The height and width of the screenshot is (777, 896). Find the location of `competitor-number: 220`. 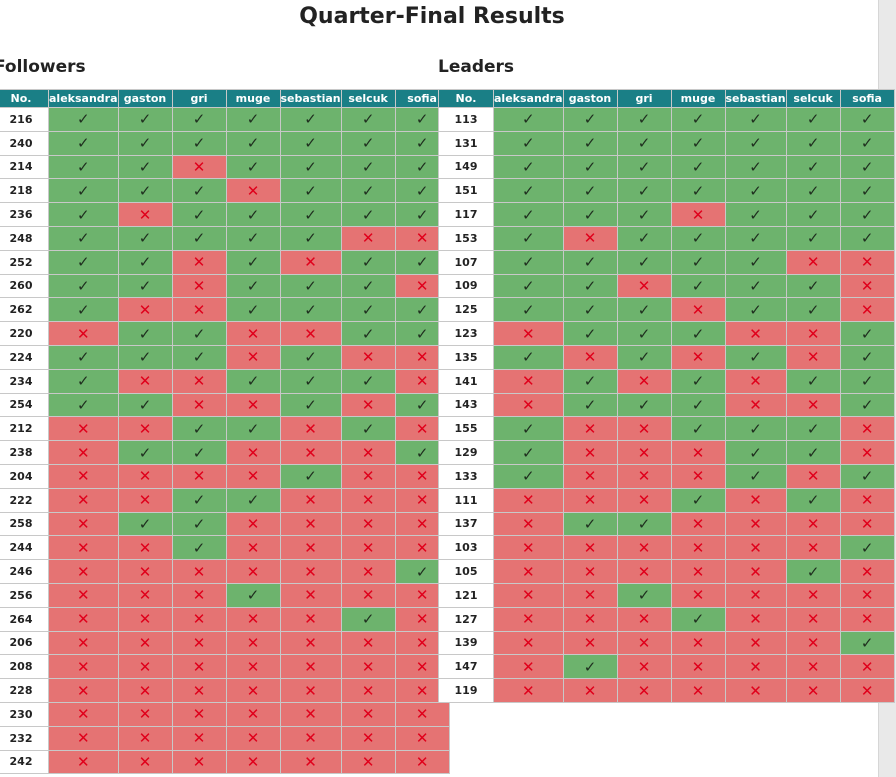

competitor-number: 220 is located at coordinates (24, 333).